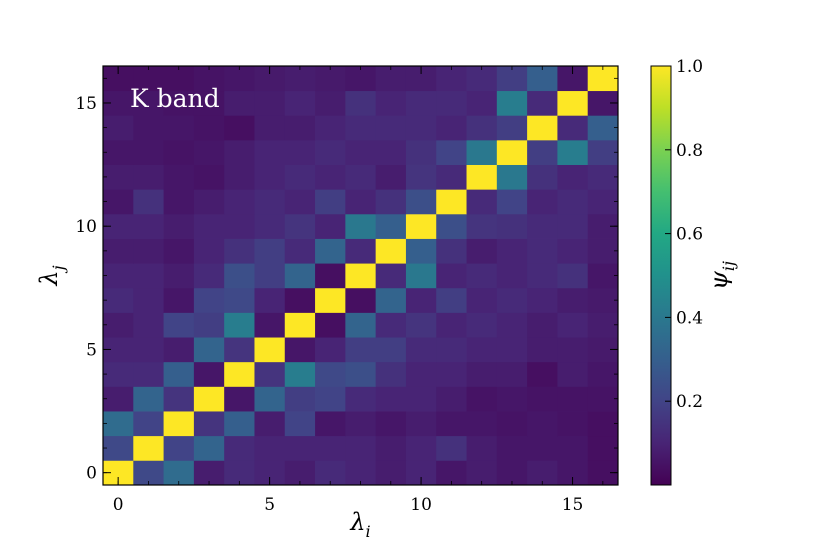 The width and height of the screenshot is (830, 558). What do you see at coordinates (359, 524) in the screenshot?
I see `x-axis-label: λi` at bounding box center [359, 524].